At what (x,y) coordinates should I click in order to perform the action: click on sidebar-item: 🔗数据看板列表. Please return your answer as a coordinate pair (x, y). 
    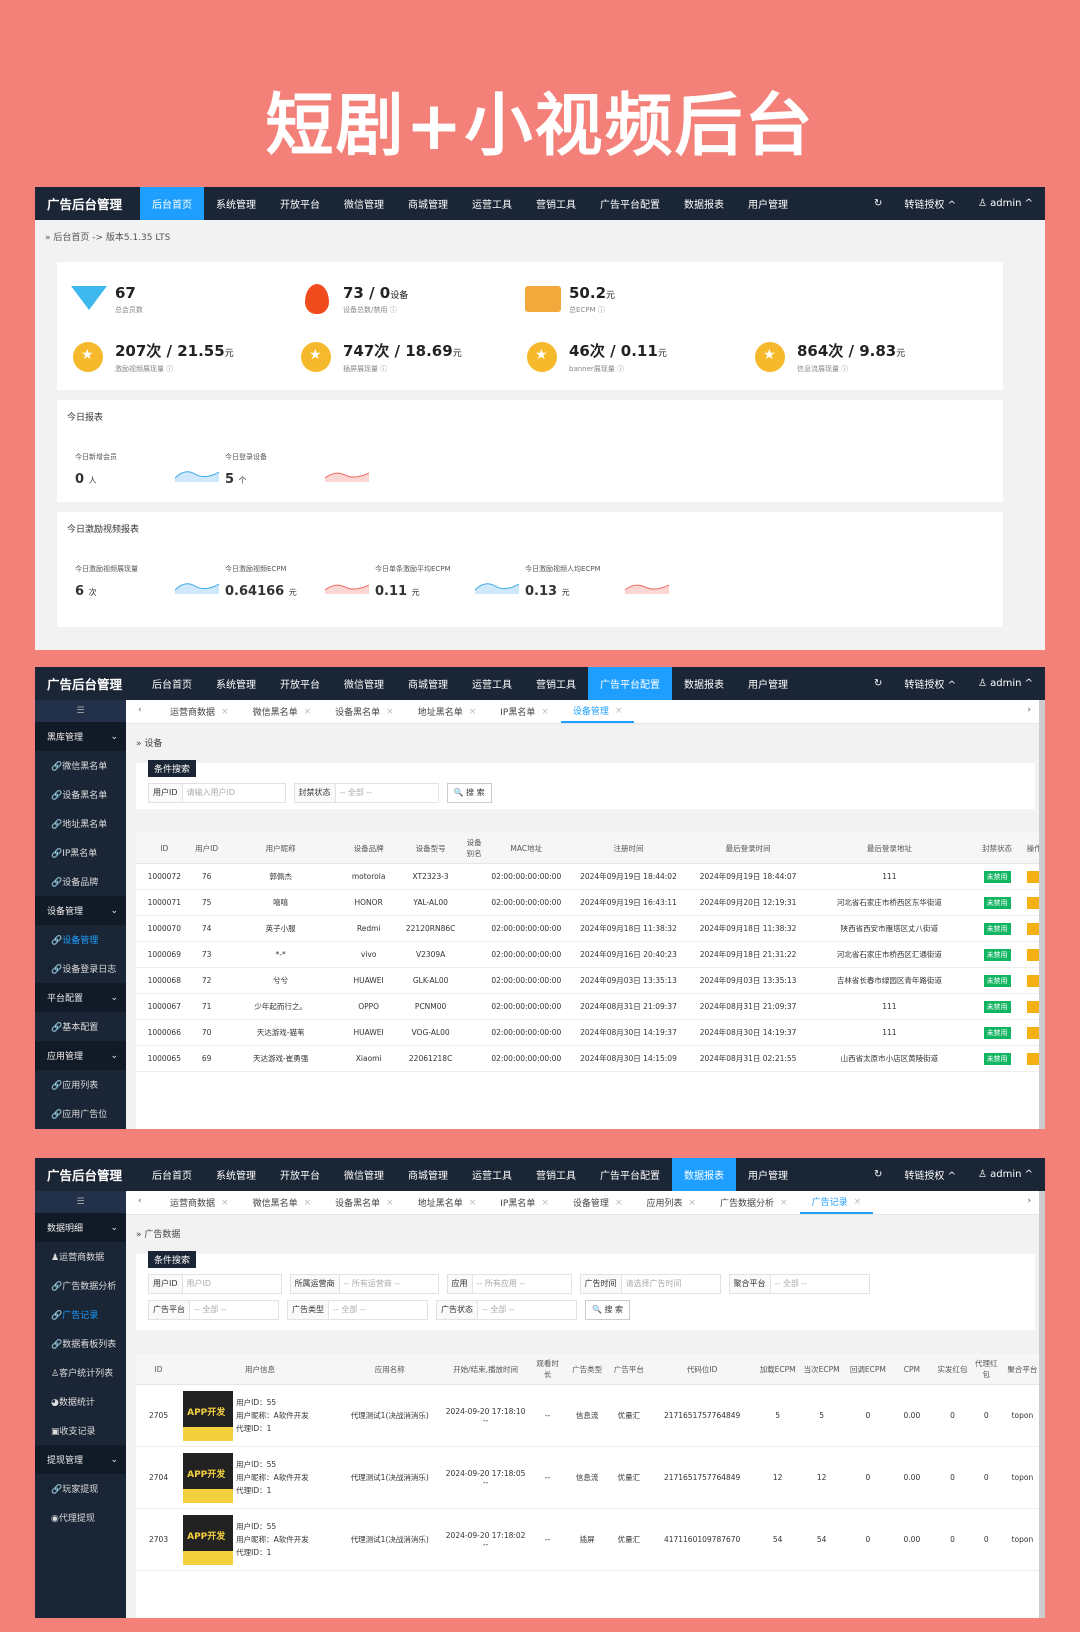
    Looking at the image, I should click on (80, 1343).